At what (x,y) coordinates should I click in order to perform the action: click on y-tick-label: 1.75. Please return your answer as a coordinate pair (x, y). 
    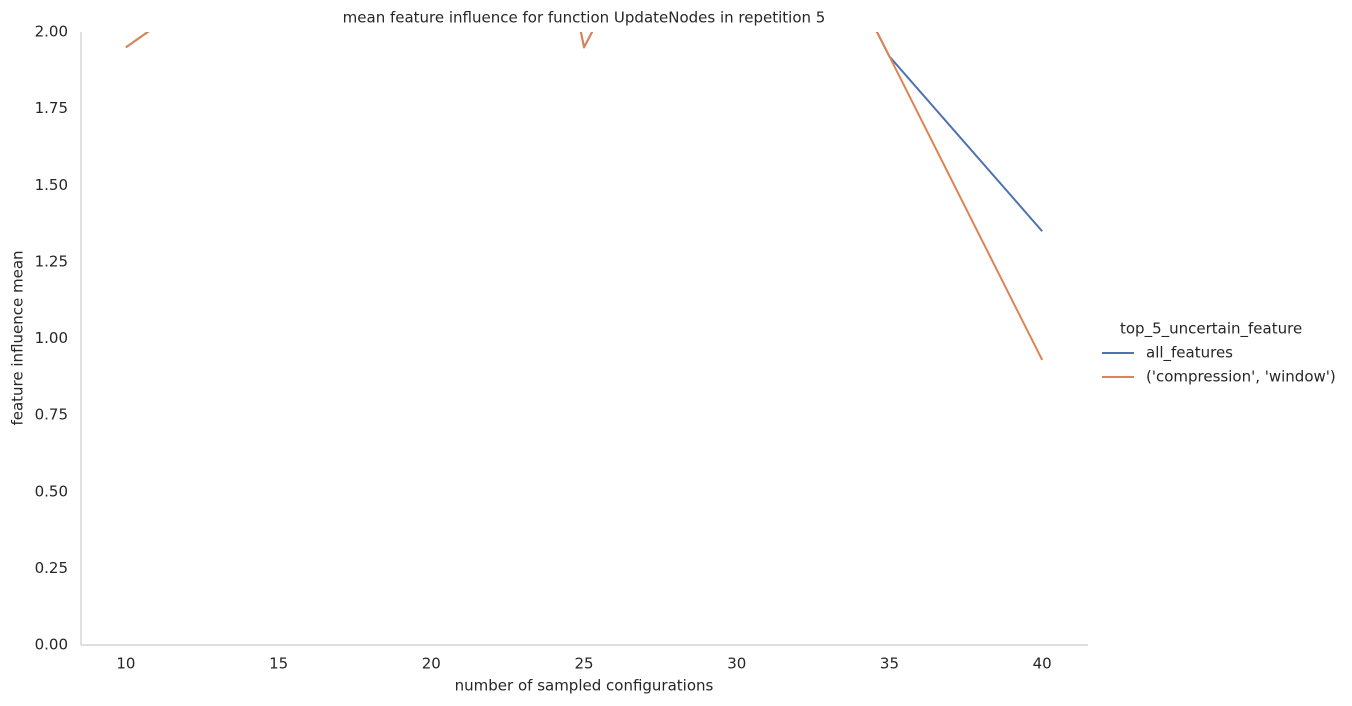
    Looking at the image, I should click on (51, 108).